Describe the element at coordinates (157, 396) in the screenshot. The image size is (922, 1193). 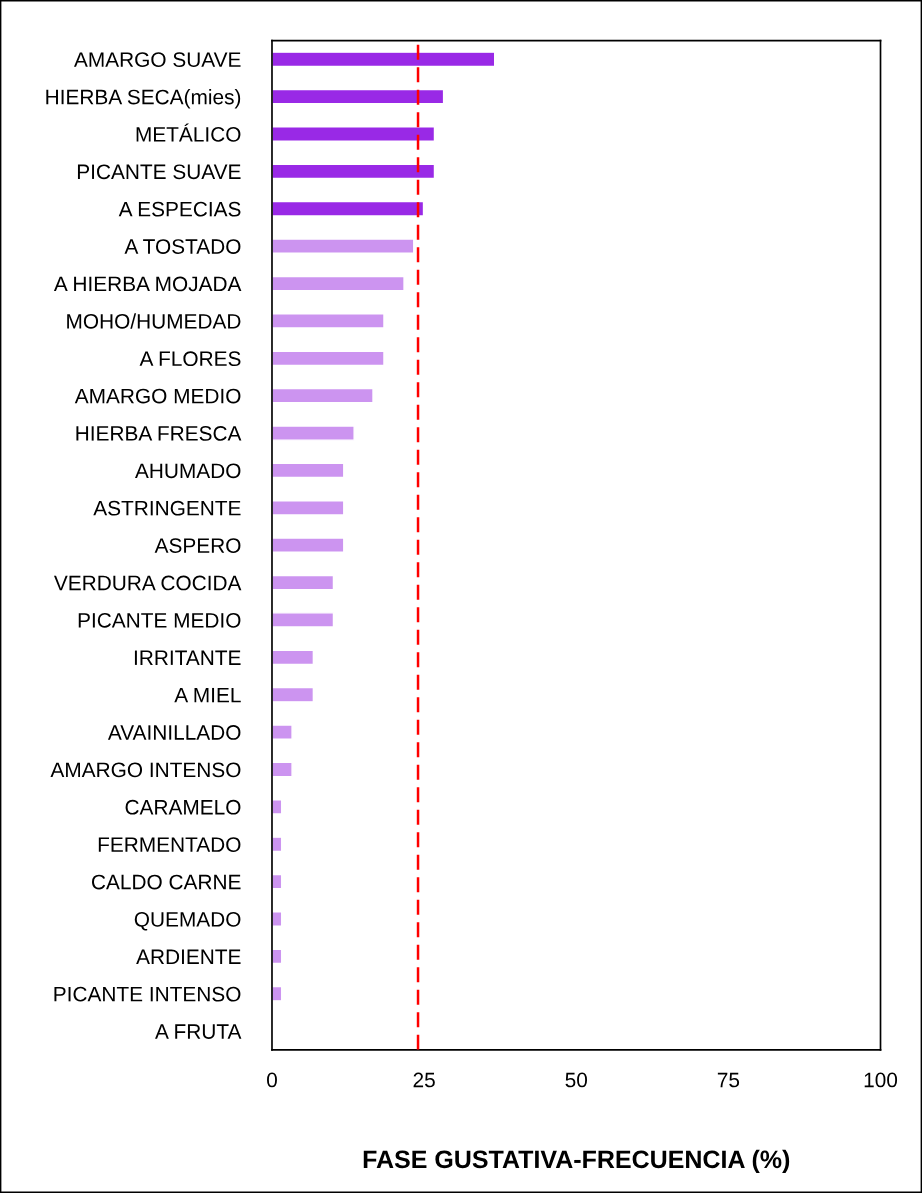
I see `y-tick-label: AMARGO MEDIO` at that location.